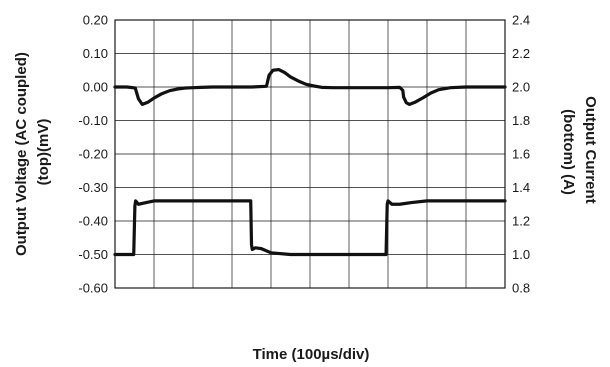 This screenshot has width=610, height=367. What do you see at coordinates (95, 87) in the screenshot?
I see `y-left-tick-label: 0.00` at bounding box center [95, 87].